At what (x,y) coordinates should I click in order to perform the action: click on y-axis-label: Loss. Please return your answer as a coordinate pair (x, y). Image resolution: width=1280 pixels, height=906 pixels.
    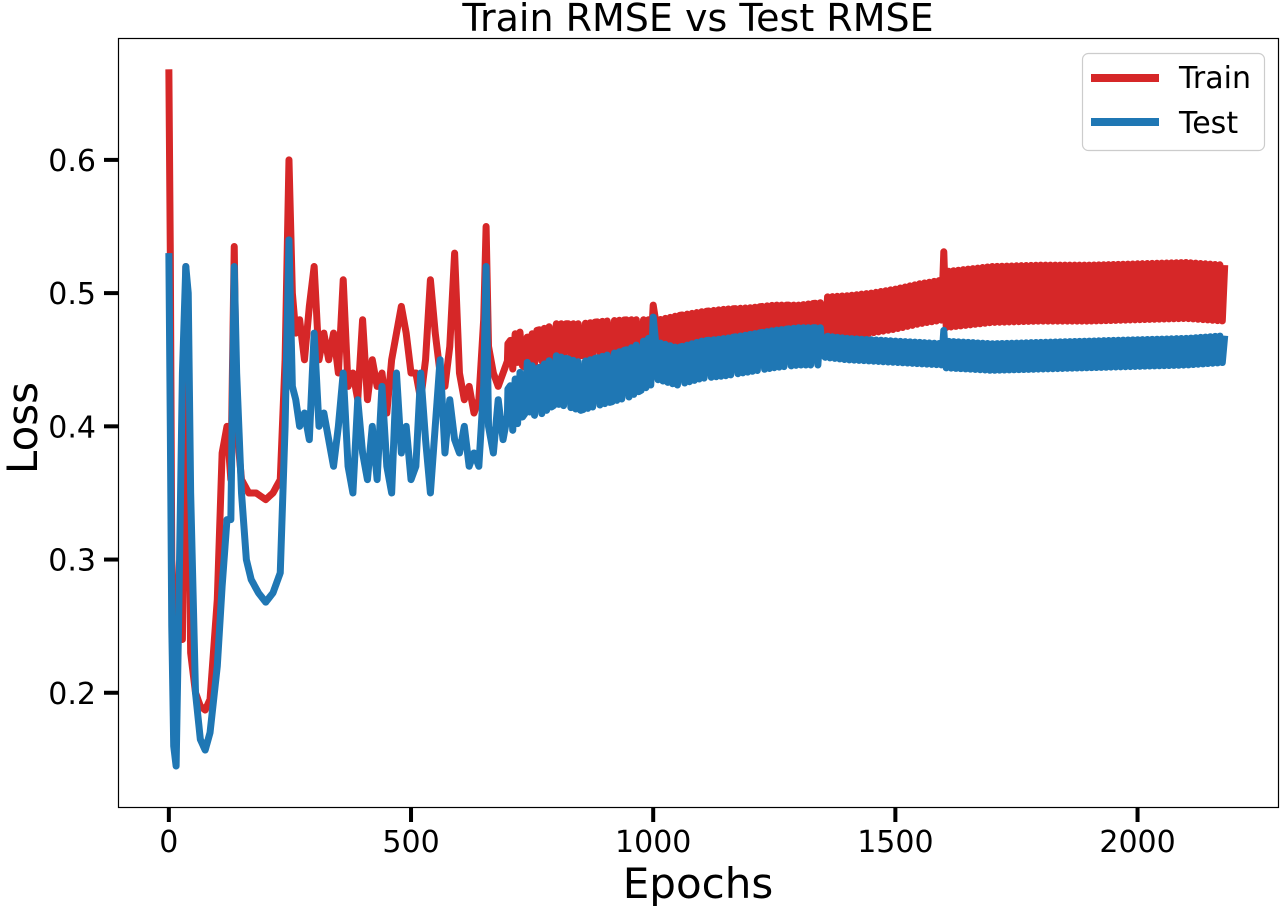
    Looking at the image, I should click on (23, 428).